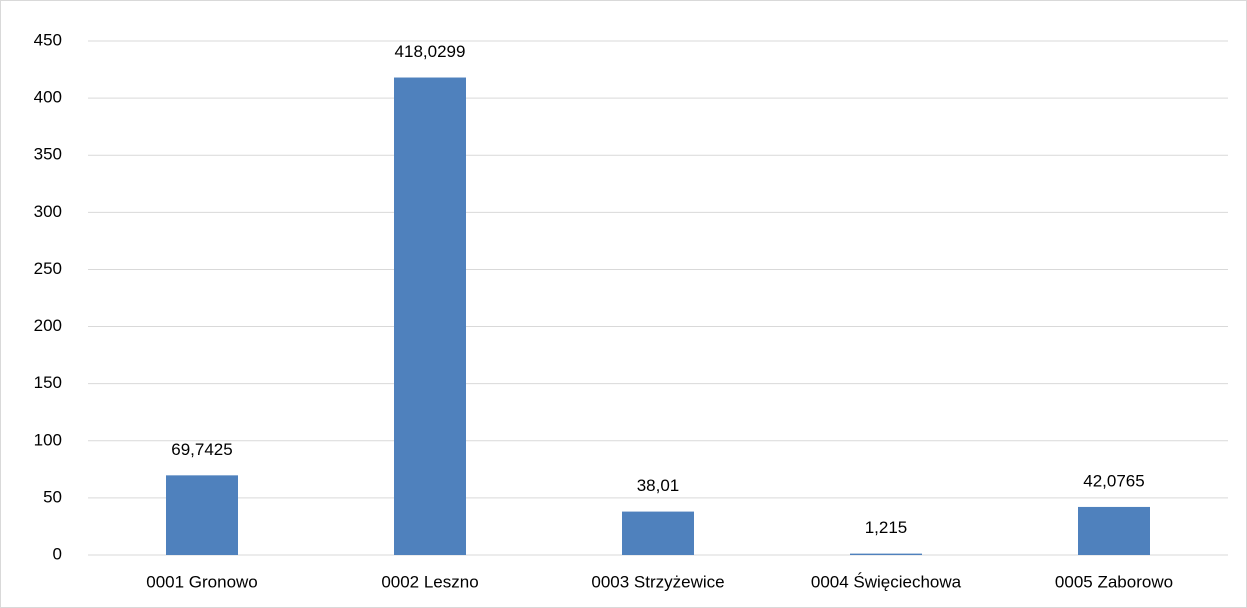  Describe the element at coordinates (48, 97) in the screenshot. I see `y-tick-label: 400` at that location.